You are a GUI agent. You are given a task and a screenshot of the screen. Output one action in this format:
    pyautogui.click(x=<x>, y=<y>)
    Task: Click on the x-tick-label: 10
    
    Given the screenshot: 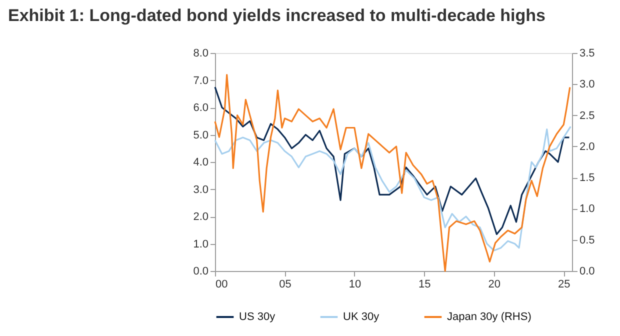 What is the action you would take?
    pyautogui.click(x=355, y=284)
    